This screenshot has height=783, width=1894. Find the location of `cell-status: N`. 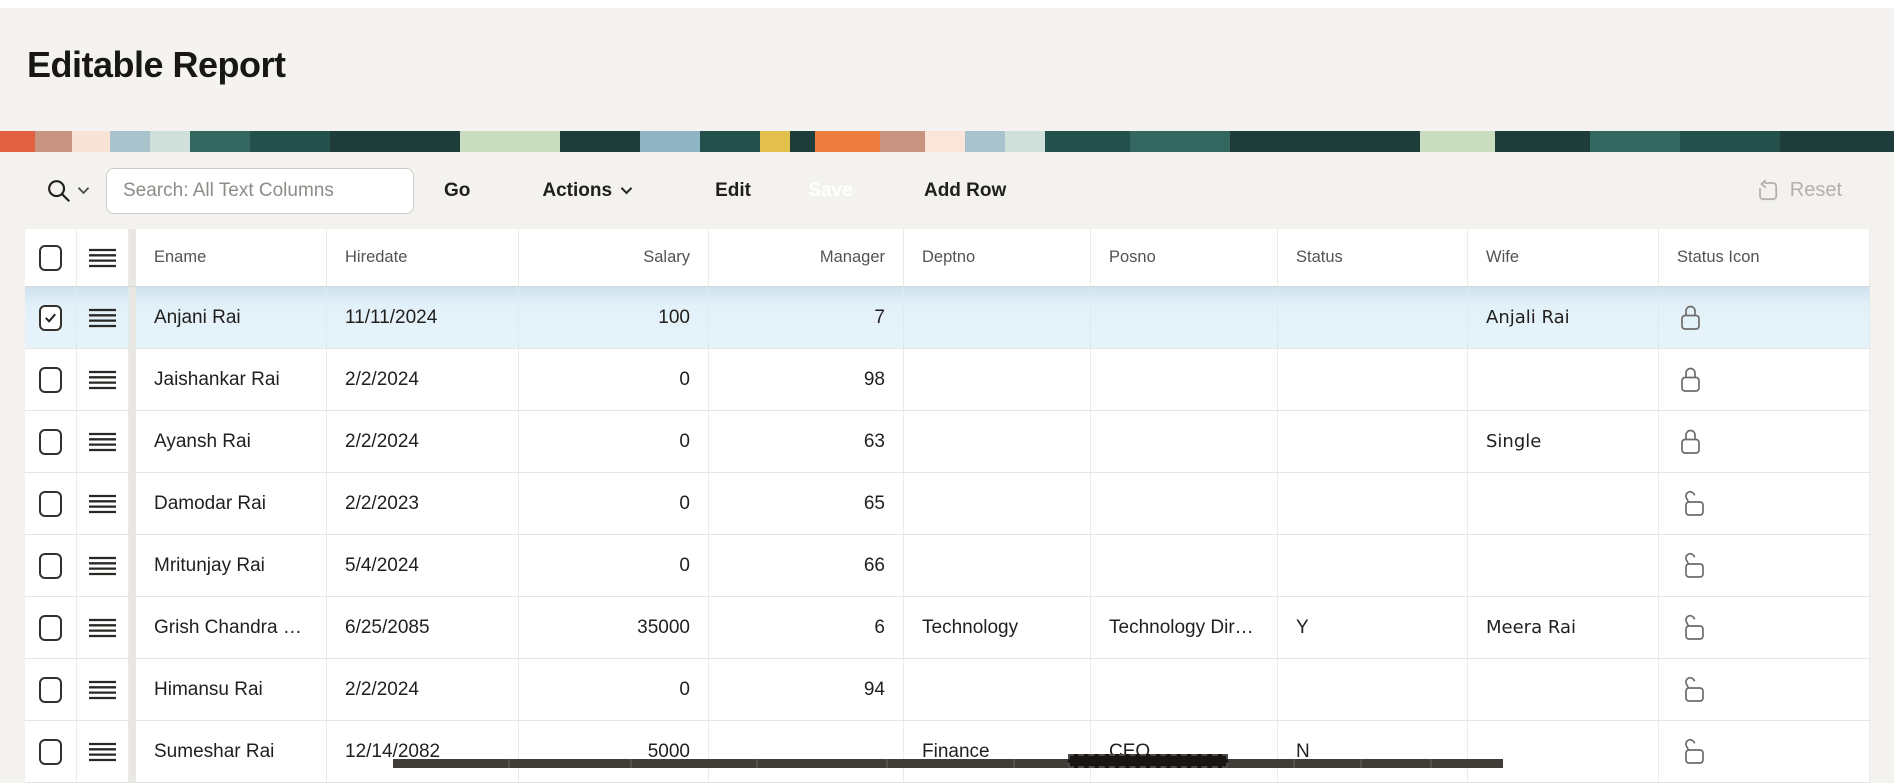

cell-status: N is located at coordinates (1373, 751).